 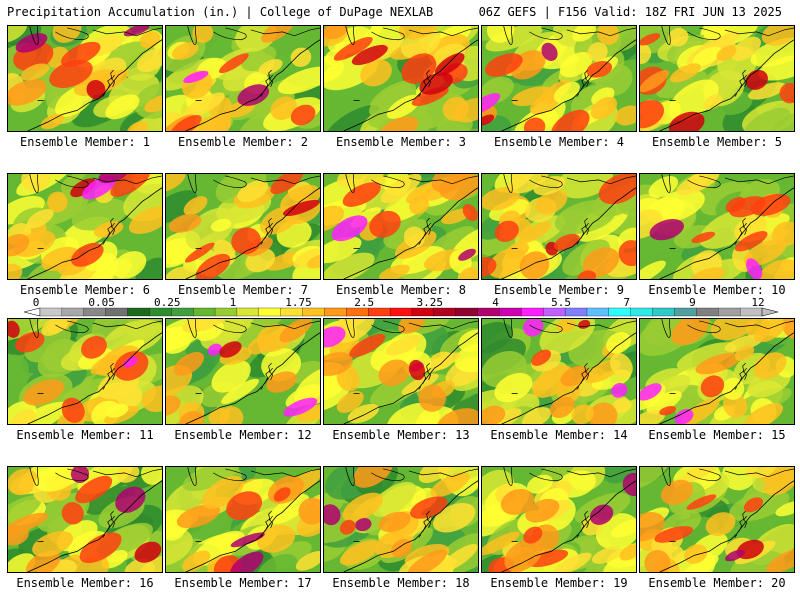 What do you see at coordinates (717, 435) in the screenshot?
I see `member-caption: Ensemble Member: 15` at bounding box center [717, 435].